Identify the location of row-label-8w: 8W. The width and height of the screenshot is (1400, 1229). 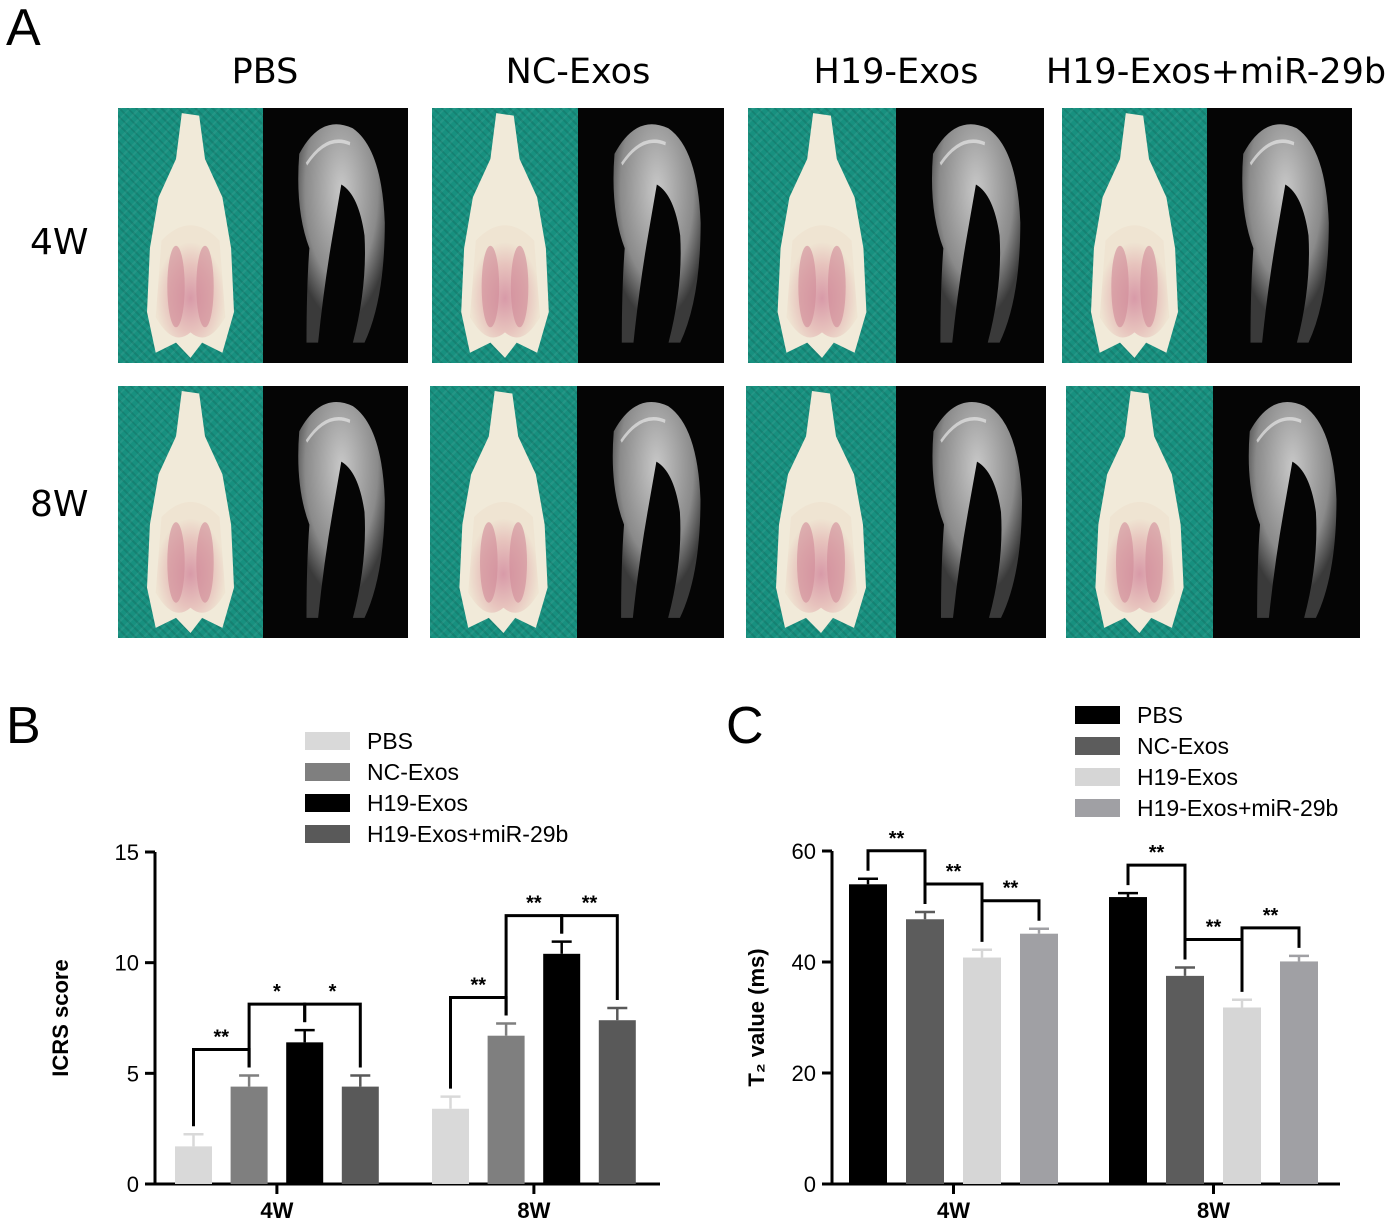
(59, 504).